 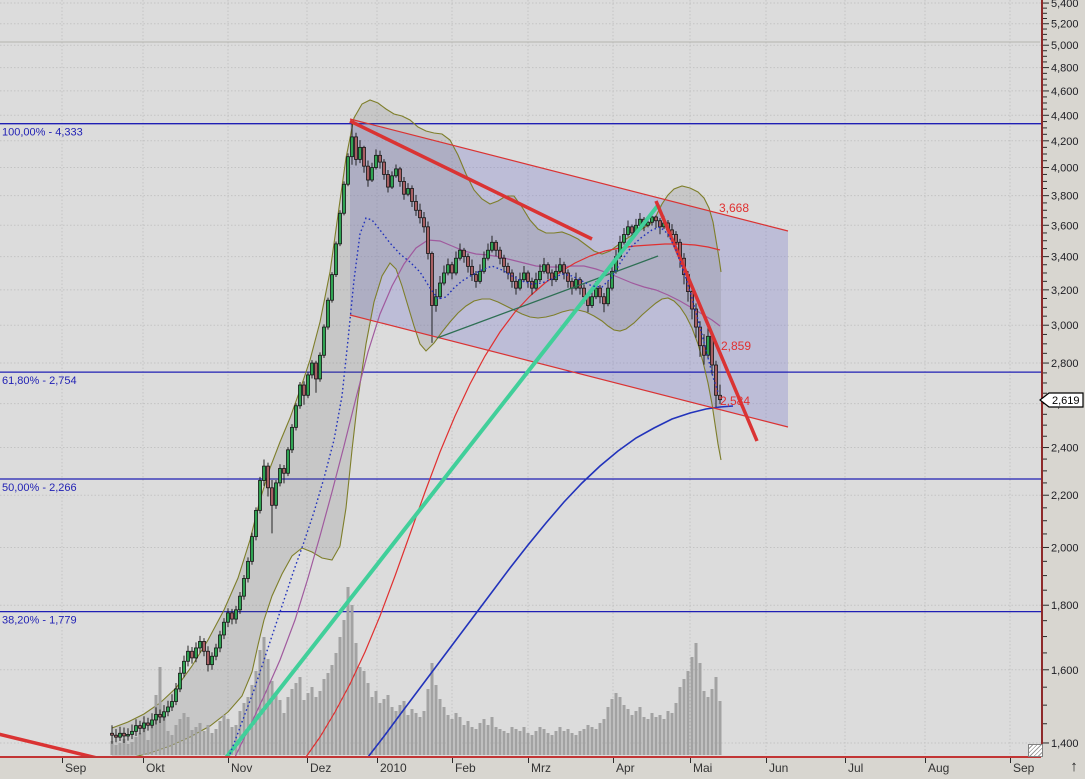 What do you see at coordinates (1065, 744) in the screenshot?
I see `y-axis-label: 1,400` at bounding box center [1065, 744].